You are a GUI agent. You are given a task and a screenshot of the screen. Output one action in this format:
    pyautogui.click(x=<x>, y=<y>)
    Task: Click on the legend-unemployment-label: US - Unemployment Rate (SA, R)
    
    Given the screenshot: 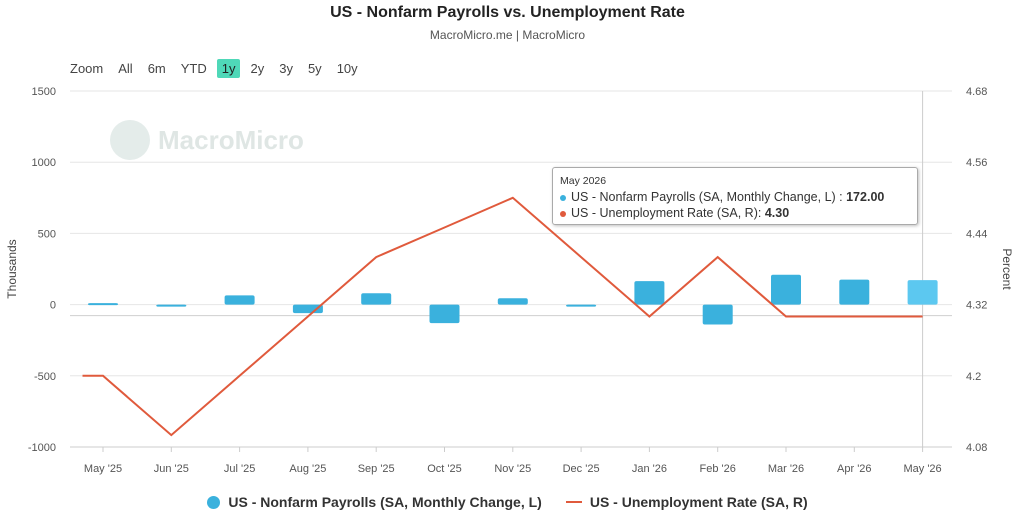 What is the action you would take?
    pyautogui.click(x=698, y=502)
    